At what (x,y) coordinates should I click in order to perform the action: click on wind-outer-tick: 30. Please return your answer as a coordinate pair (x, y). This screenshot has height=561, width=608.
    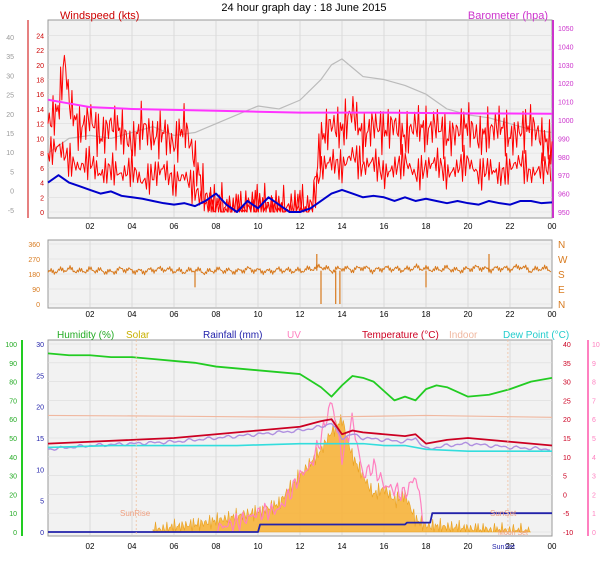
    Looking at the image, I should click on (10, 76).